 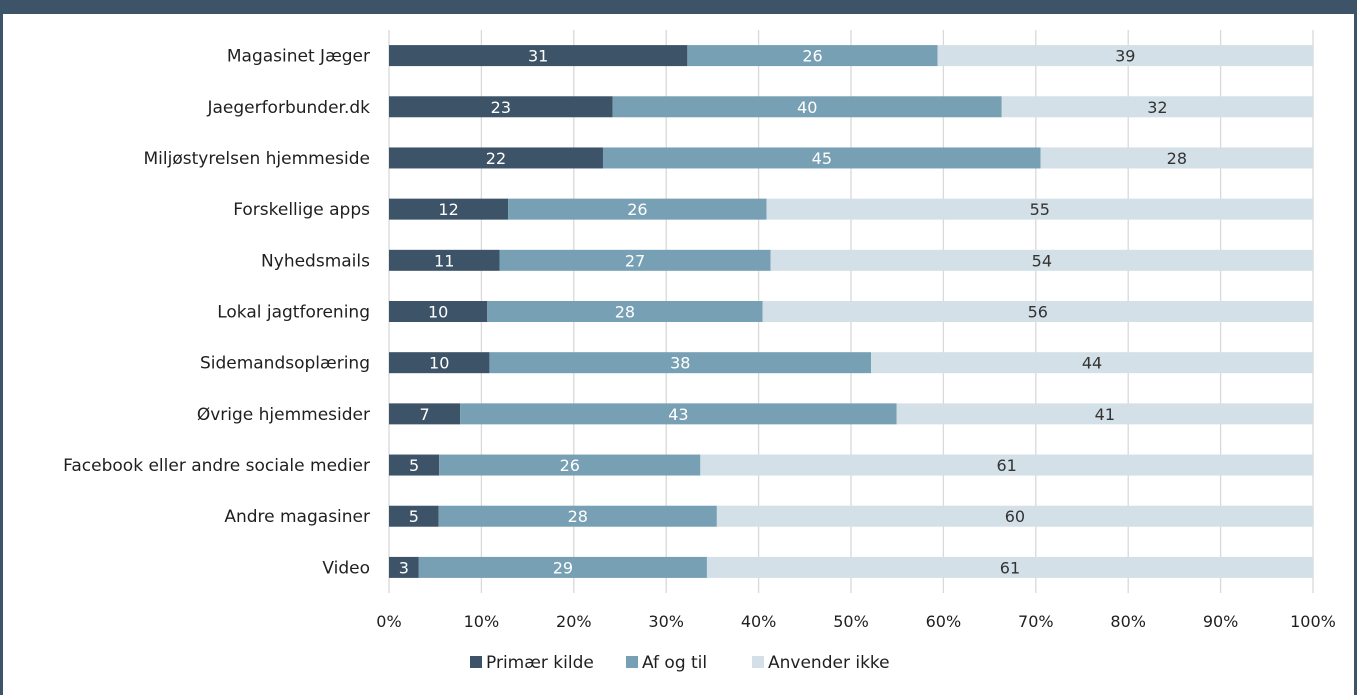 I want to click on data-label: 39, so click(x=1125, y=56).